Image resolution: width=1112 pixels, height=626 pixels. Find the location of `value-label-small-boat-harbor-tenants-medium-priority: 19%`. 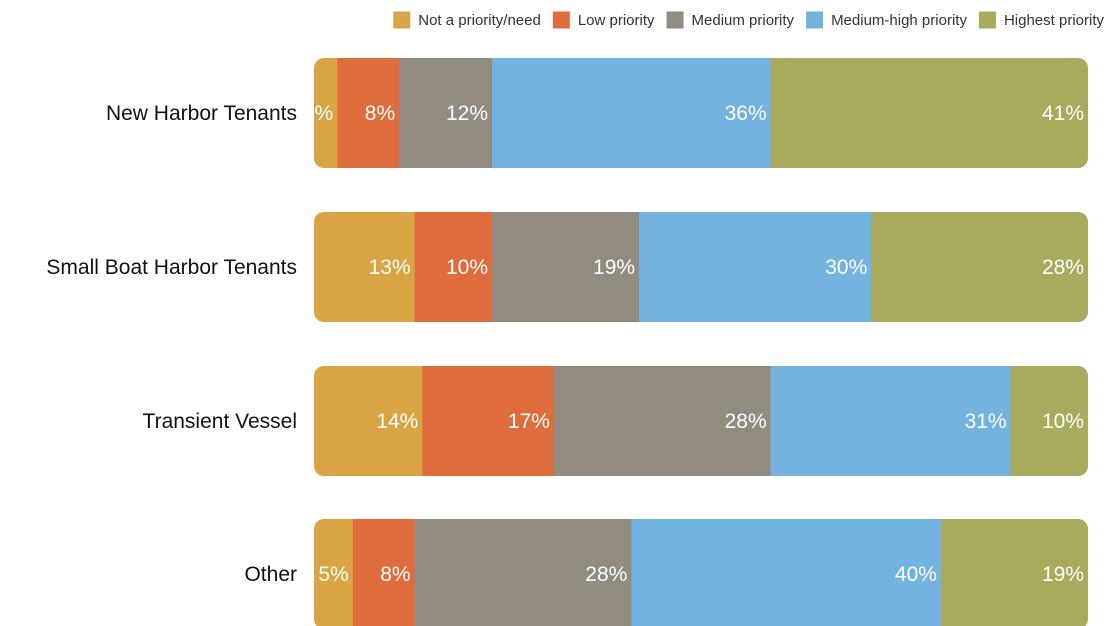

value-label-small-boat-harbor-tenants-medium-priority: 19% is located at coordinates (614, 267).